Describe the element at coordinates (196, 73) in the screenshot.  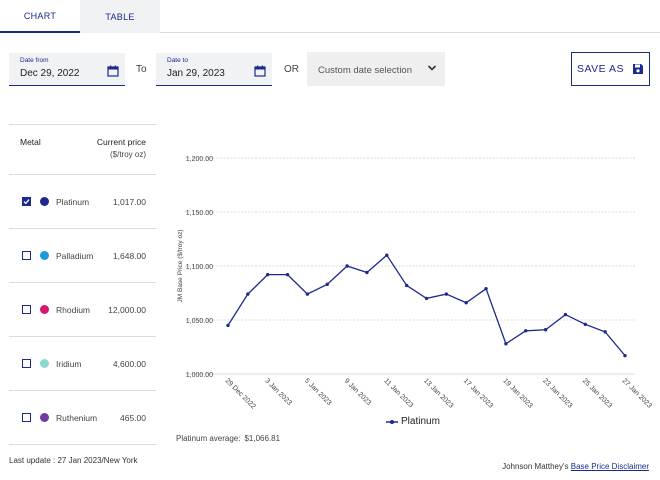
I see `date-to-value: Jan 29, 2023` at that location.